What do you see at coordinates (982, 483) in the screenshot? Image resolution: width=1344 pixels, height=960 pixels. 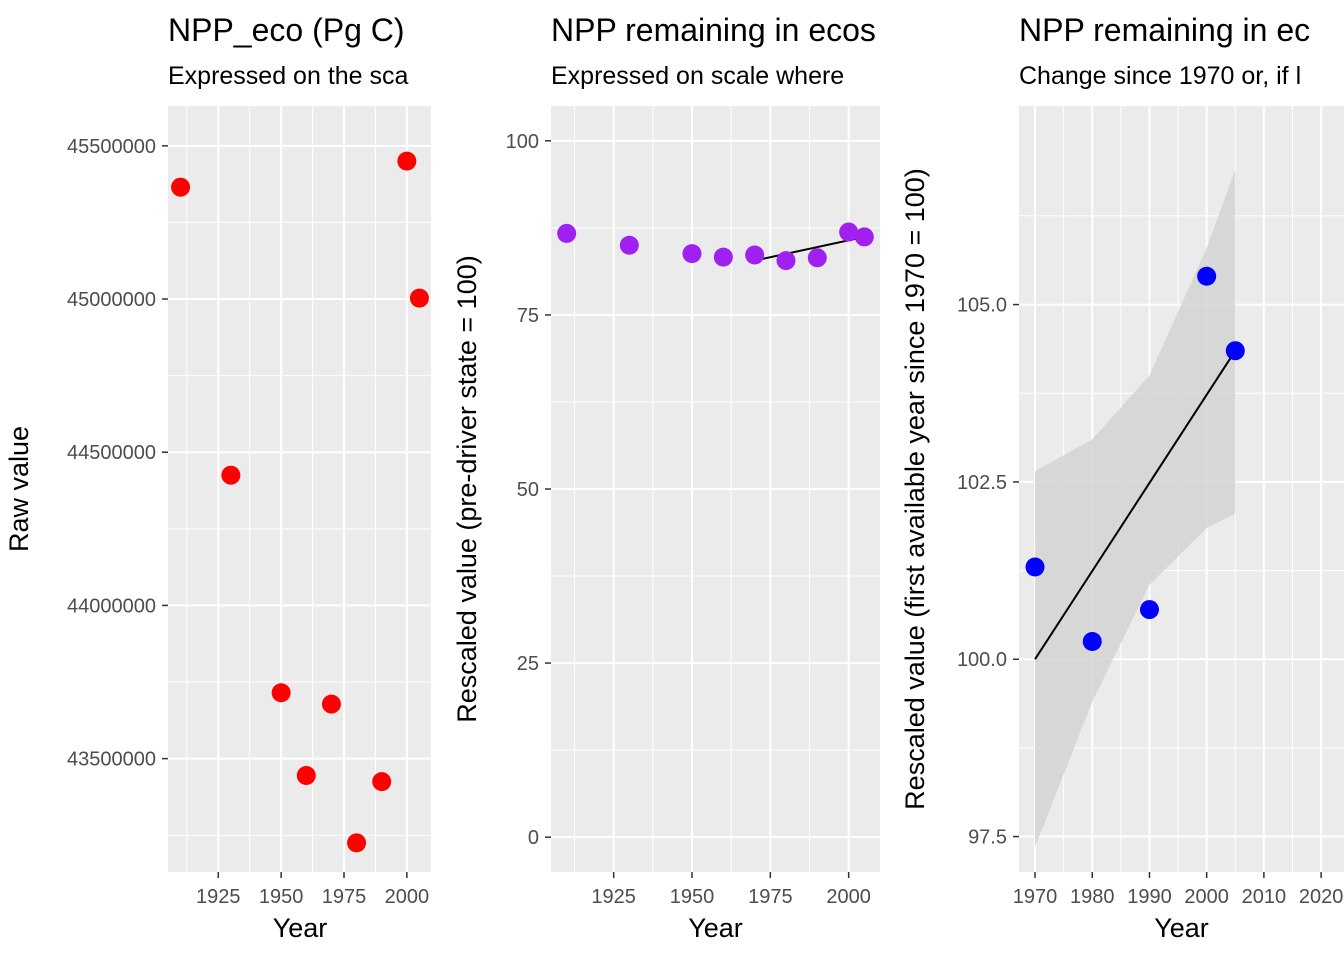 I see `y-tick-label: 102.5` at bounding box center [982, 483].